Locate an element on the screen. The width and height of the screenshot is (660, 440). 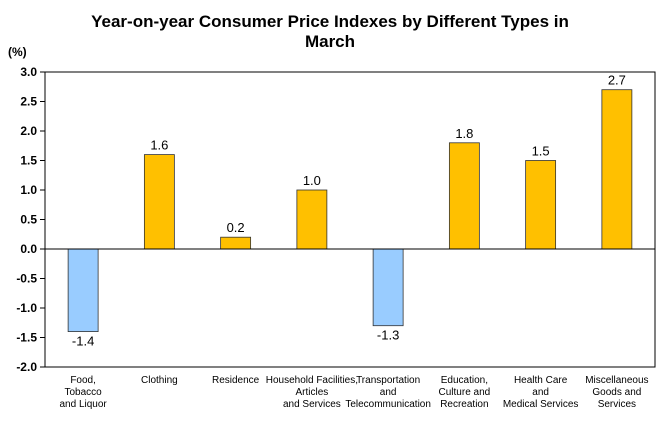
category-label: Transportation and Telecommunication is located at coordinates (388, 392).